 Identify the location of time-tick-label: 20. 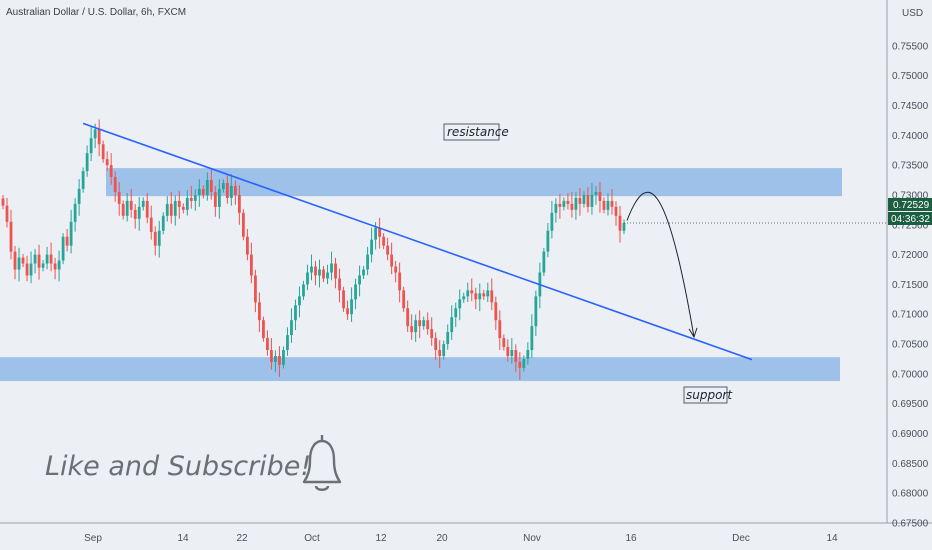
(442, 538).